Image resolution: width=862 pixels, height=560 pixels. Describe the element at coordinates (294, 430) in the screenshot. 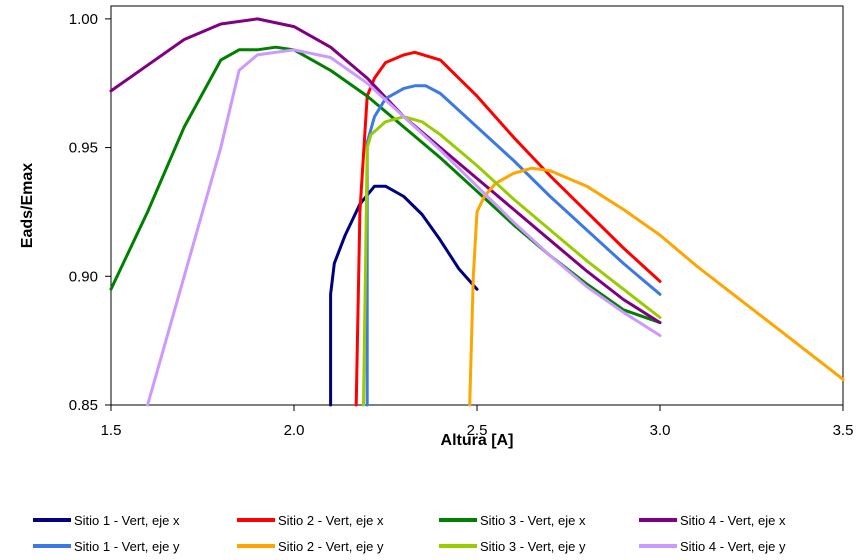

I see `x-tick-label: 2.0` at that location.